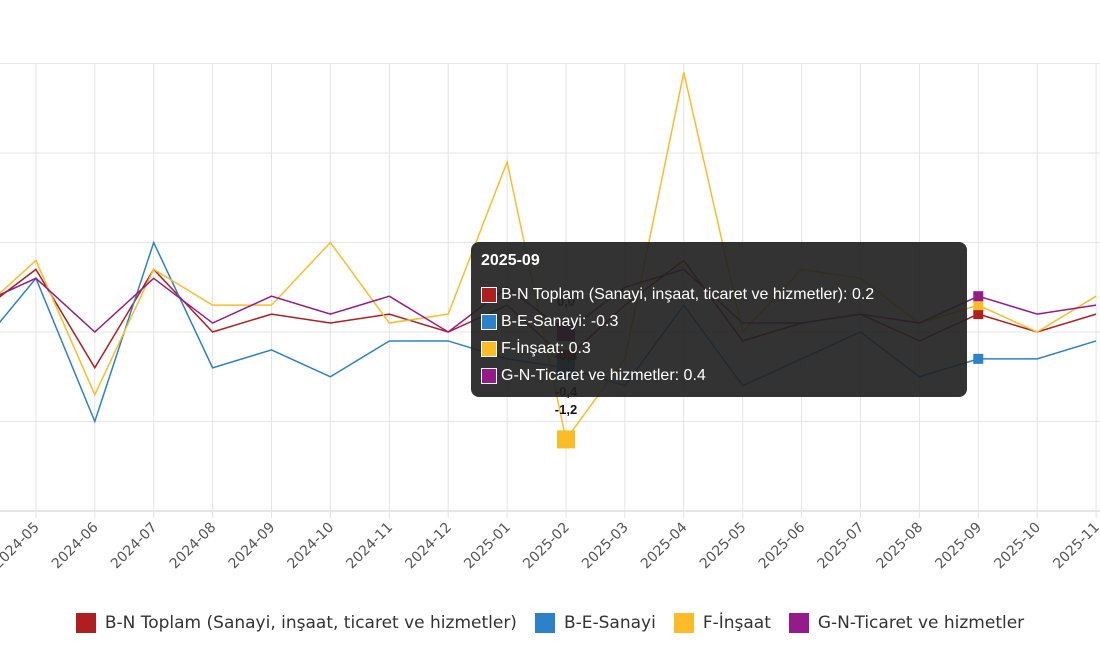  Describe the element at coordinates (21, 546) in the screenshot. I see `x-tick-label: 2024-05` at that location.